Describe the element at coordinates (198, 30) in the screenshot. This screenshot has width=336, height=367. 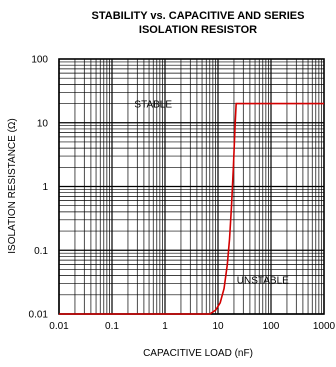
I see `chart-title-line2: ISOLATION RESISTOR` at that location.